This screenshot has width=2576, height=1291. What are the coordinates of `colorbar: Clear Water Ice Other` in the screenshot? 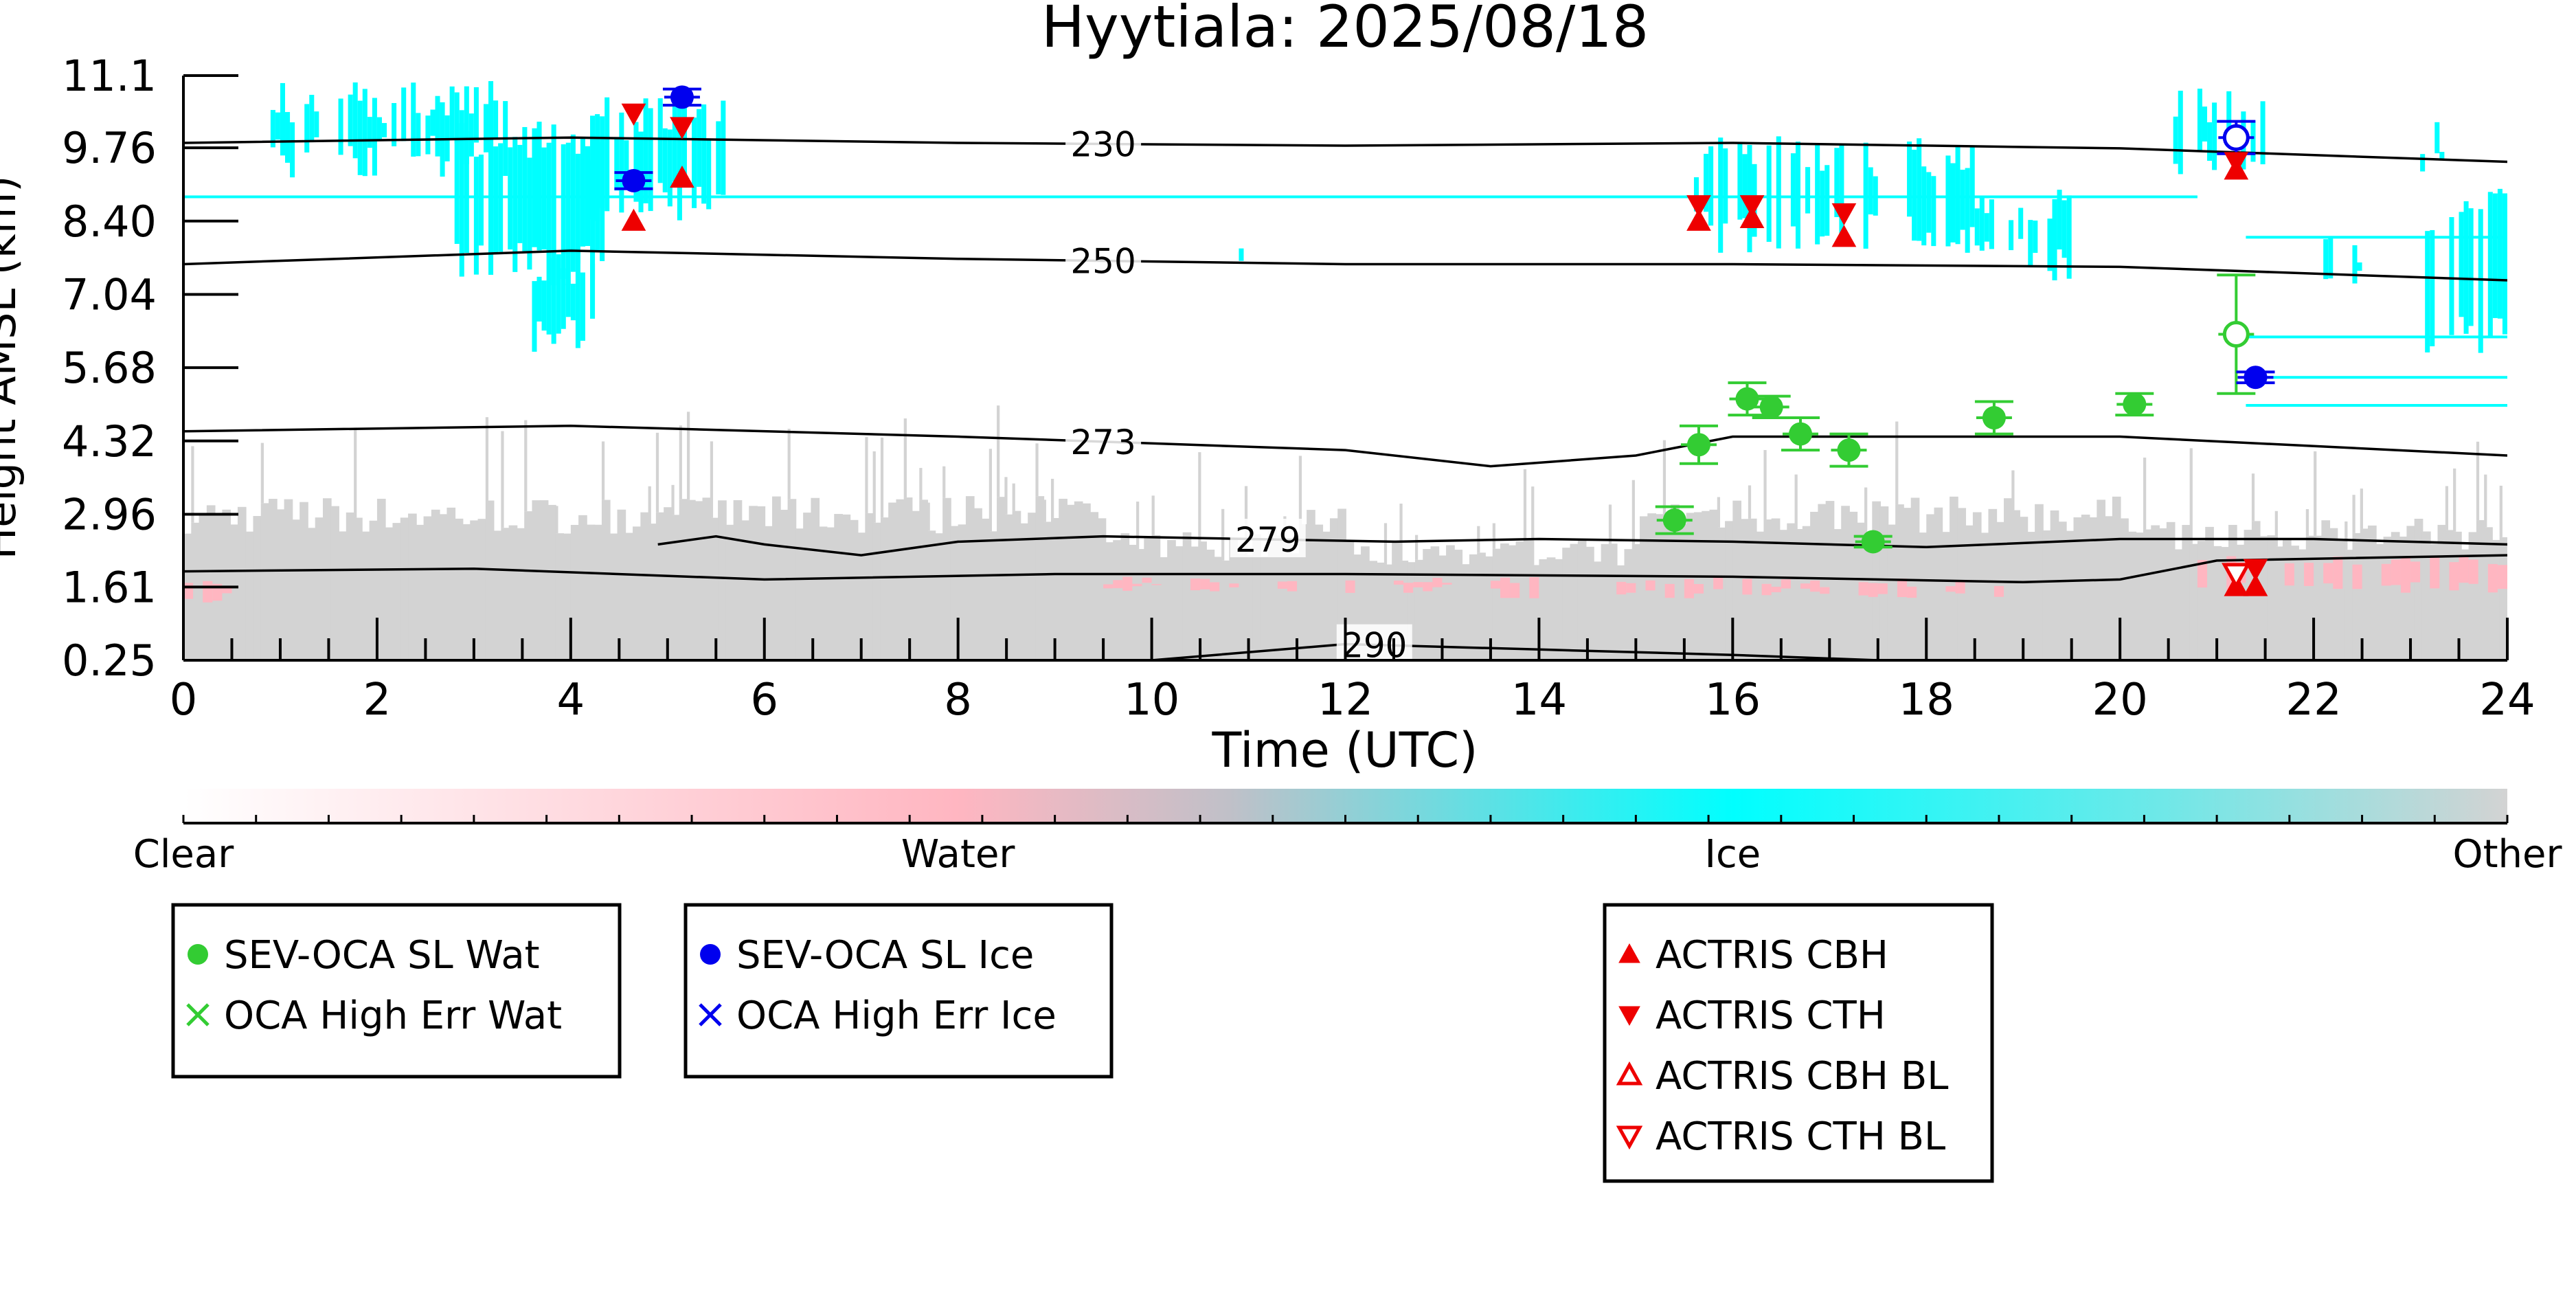 It's located at (1347, 833).